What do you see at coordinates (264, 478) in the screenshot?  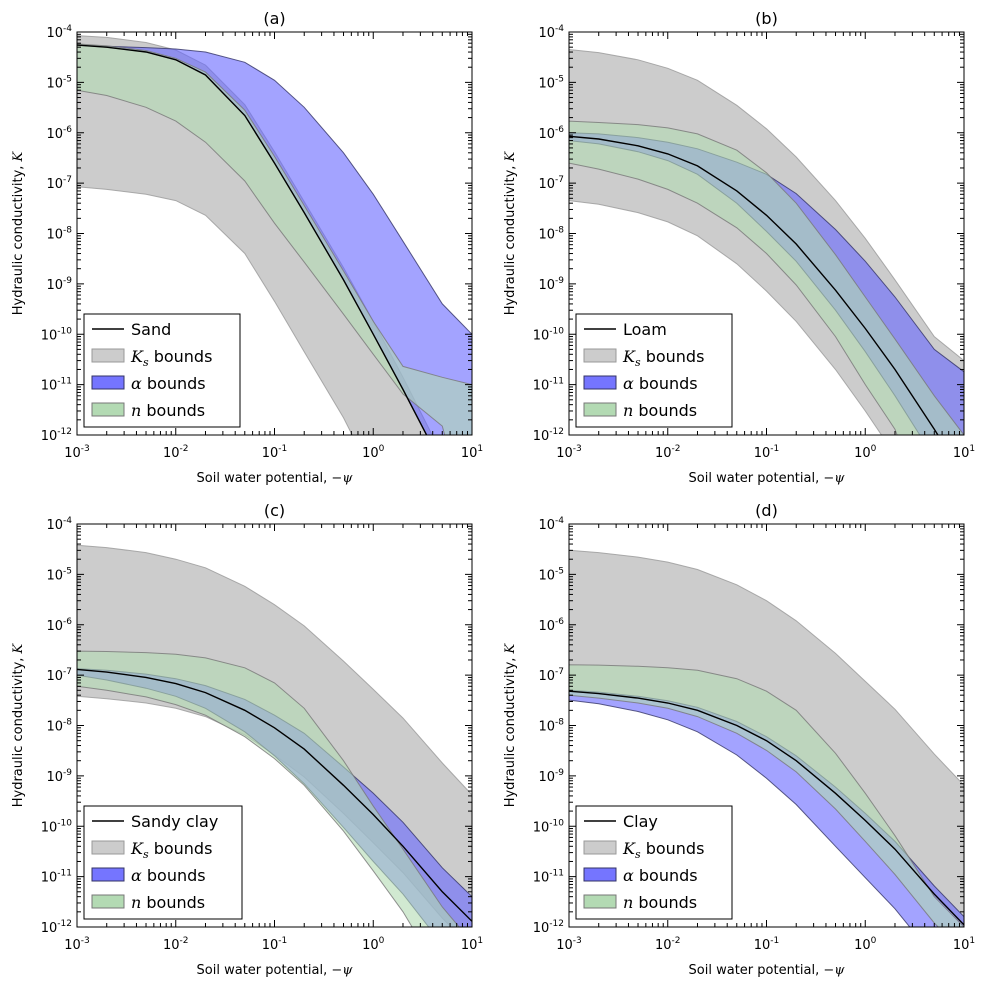 I see `x-axis-label-text: Soil water potential,` at bounding box center [264, 478].